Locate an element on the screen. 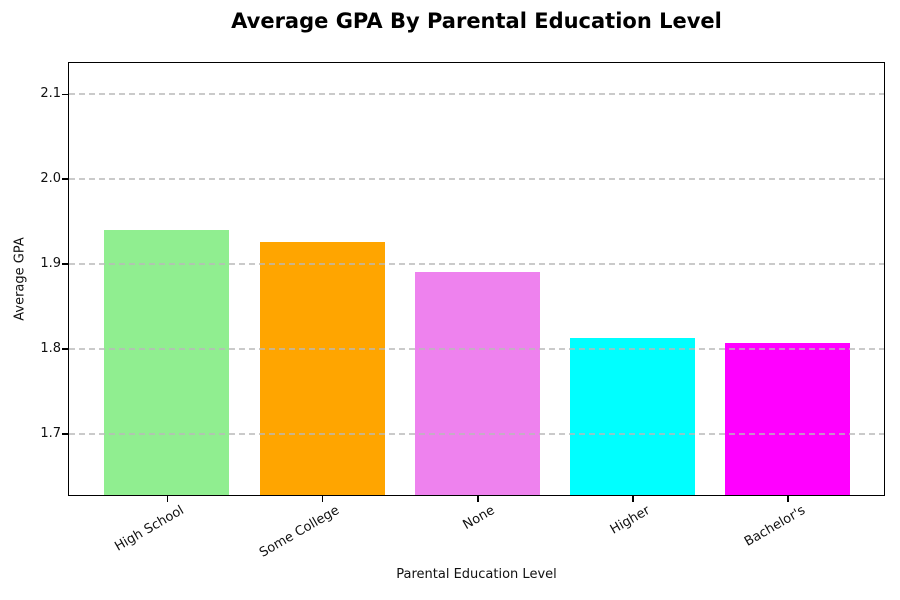 This screenshot has height=600, width=900. x-tick-some-college is located at coordinates (322, 499).